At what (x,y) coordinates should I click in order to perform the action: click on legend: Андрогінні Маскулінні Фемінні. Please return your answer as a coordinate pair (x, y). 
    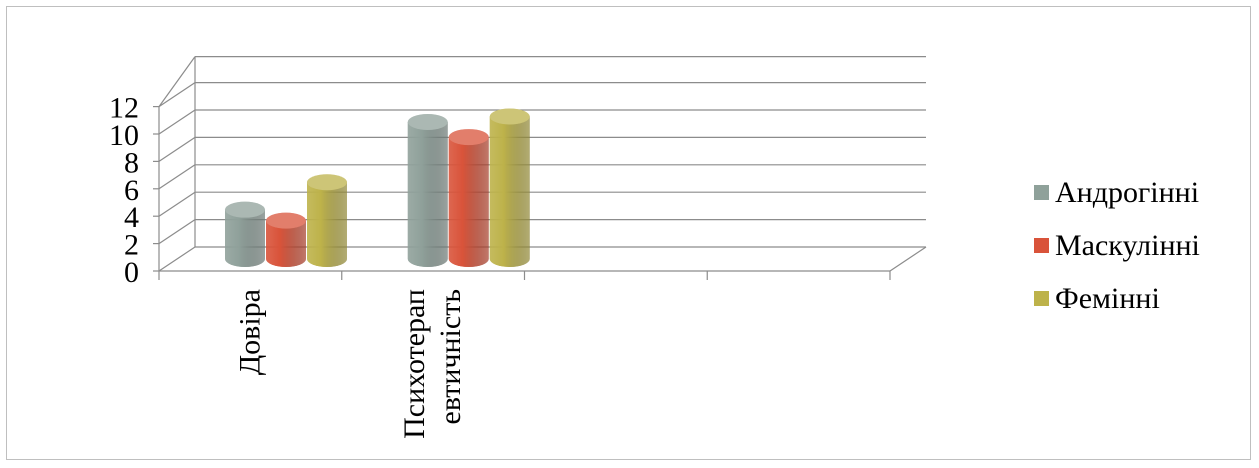
    Looking at the image, I should click on (1117, 245).